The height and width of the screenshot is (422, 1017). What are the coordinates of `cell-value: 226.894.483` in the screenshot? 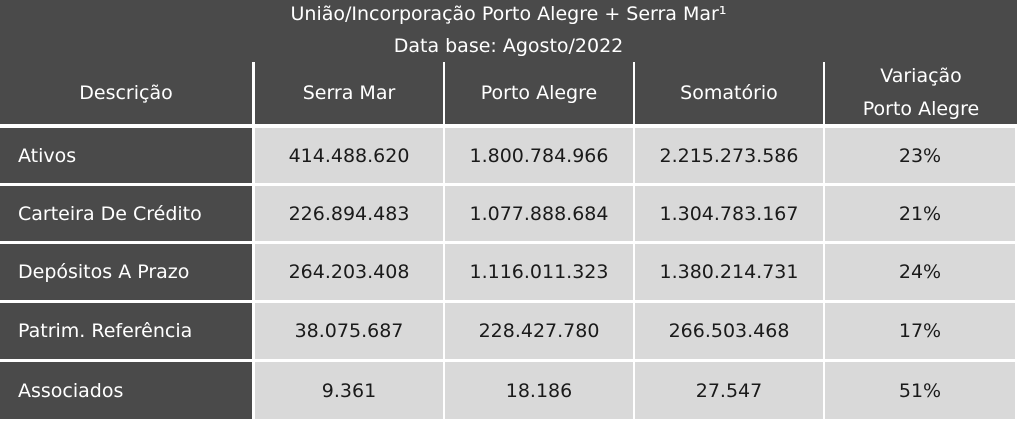 It's located at (349, 213).